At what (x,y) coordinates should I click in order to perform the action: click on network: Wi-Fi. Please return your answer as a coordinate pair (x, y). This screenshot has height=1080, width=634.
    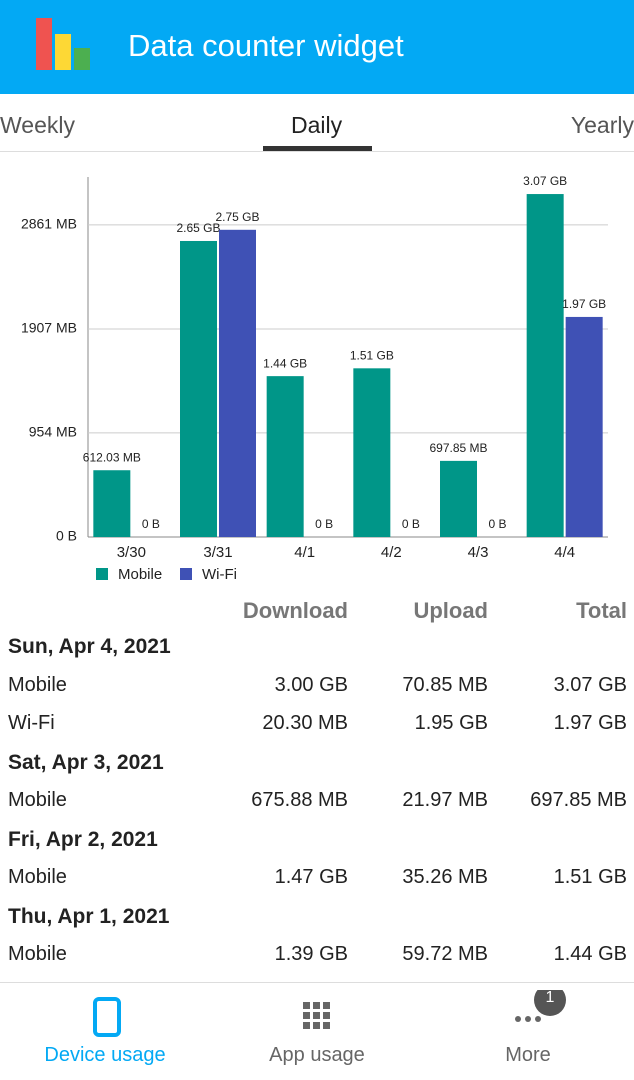
    Looking at the image, I should click on (31, 723).